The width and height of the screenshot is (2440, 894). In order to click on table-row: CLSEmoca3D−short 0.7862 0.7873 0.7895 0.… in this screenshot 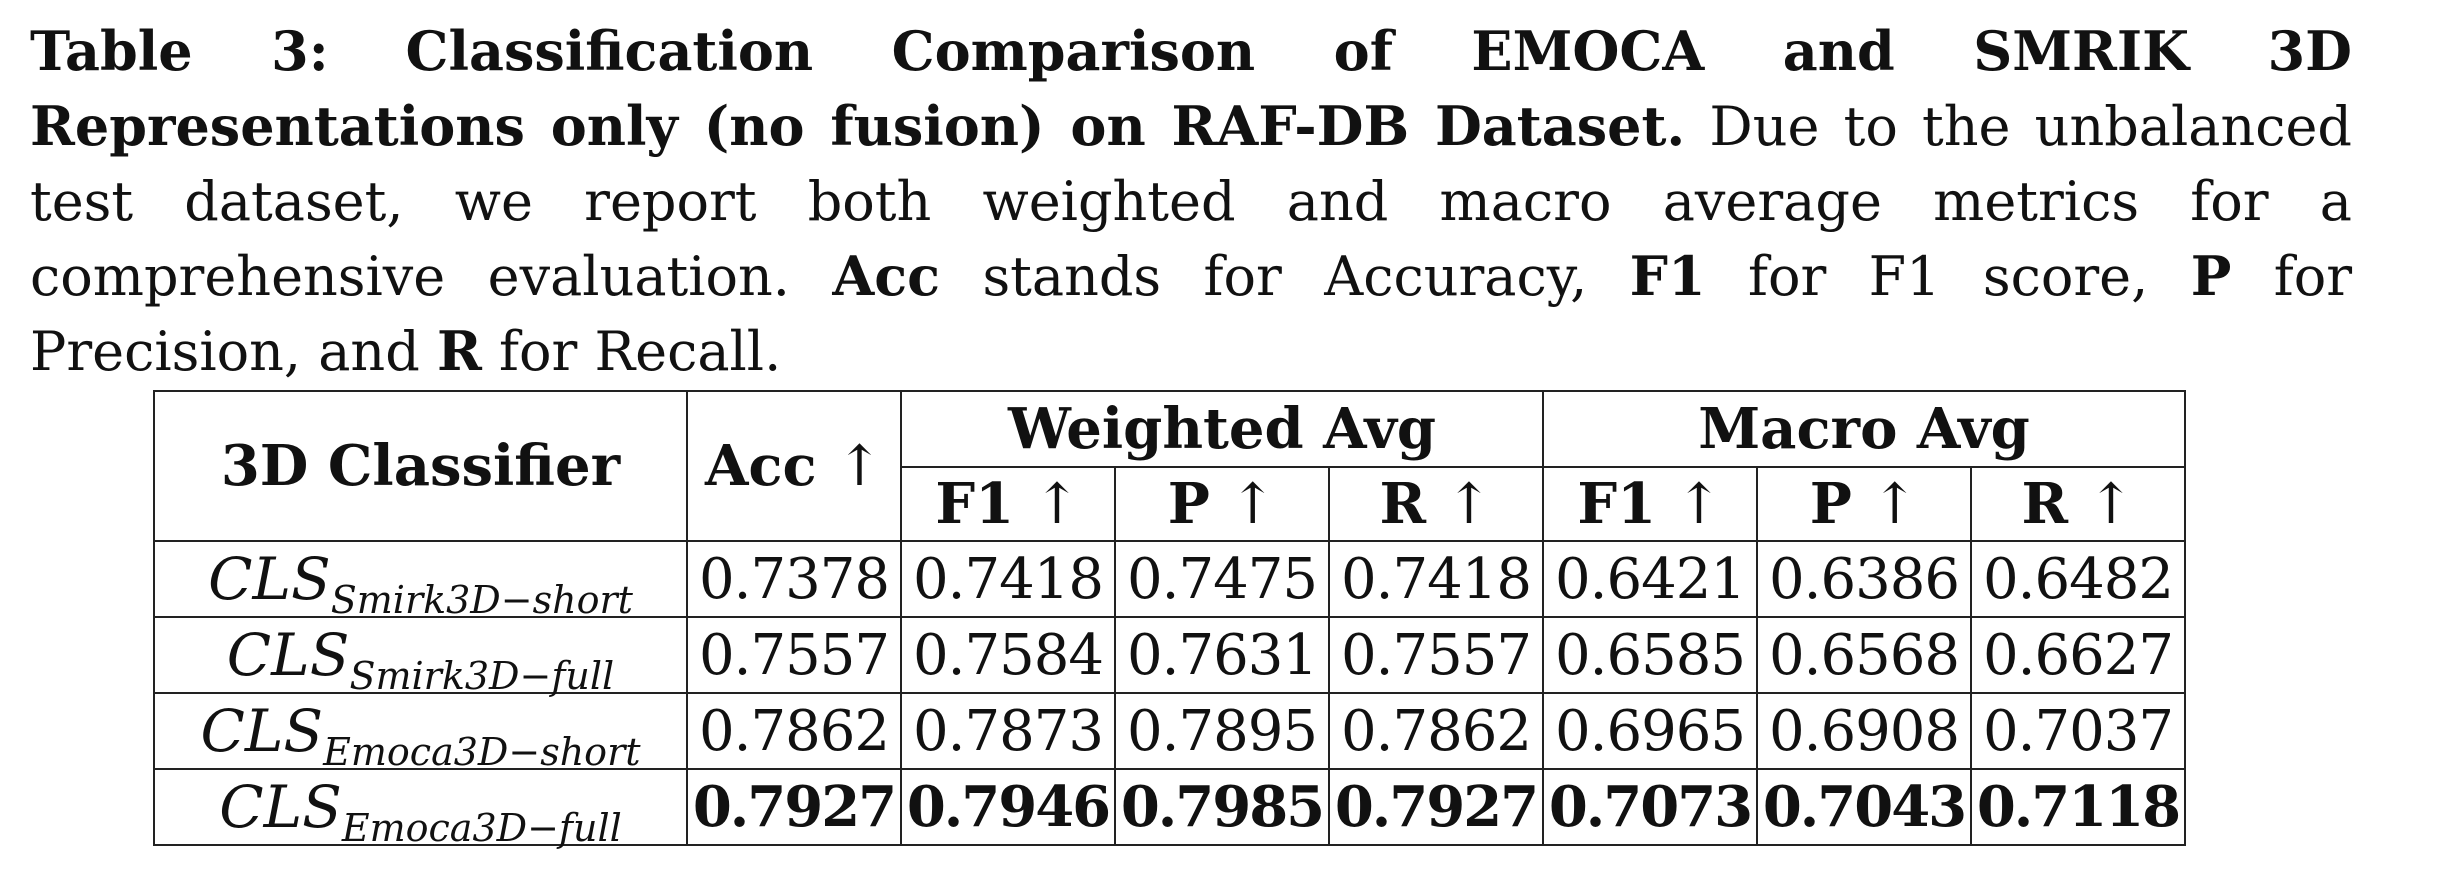, I will do `click(1169, 731)`.